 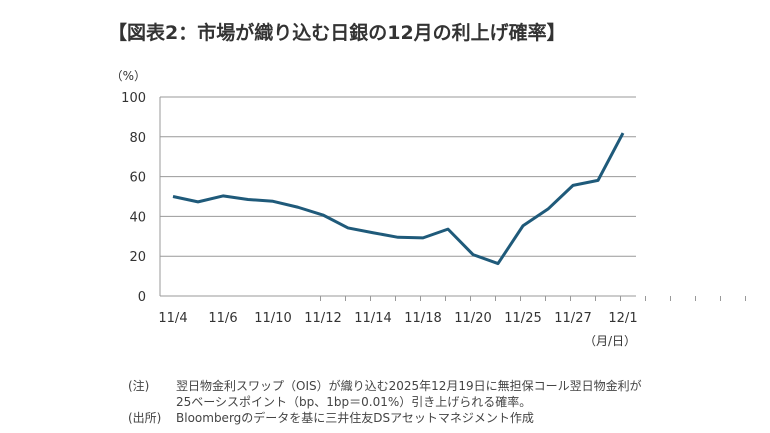 What do you see at coordinates (137, 217) in the screenshot?
I see `y-tick-label: 40` at bounding box center [137, 217].